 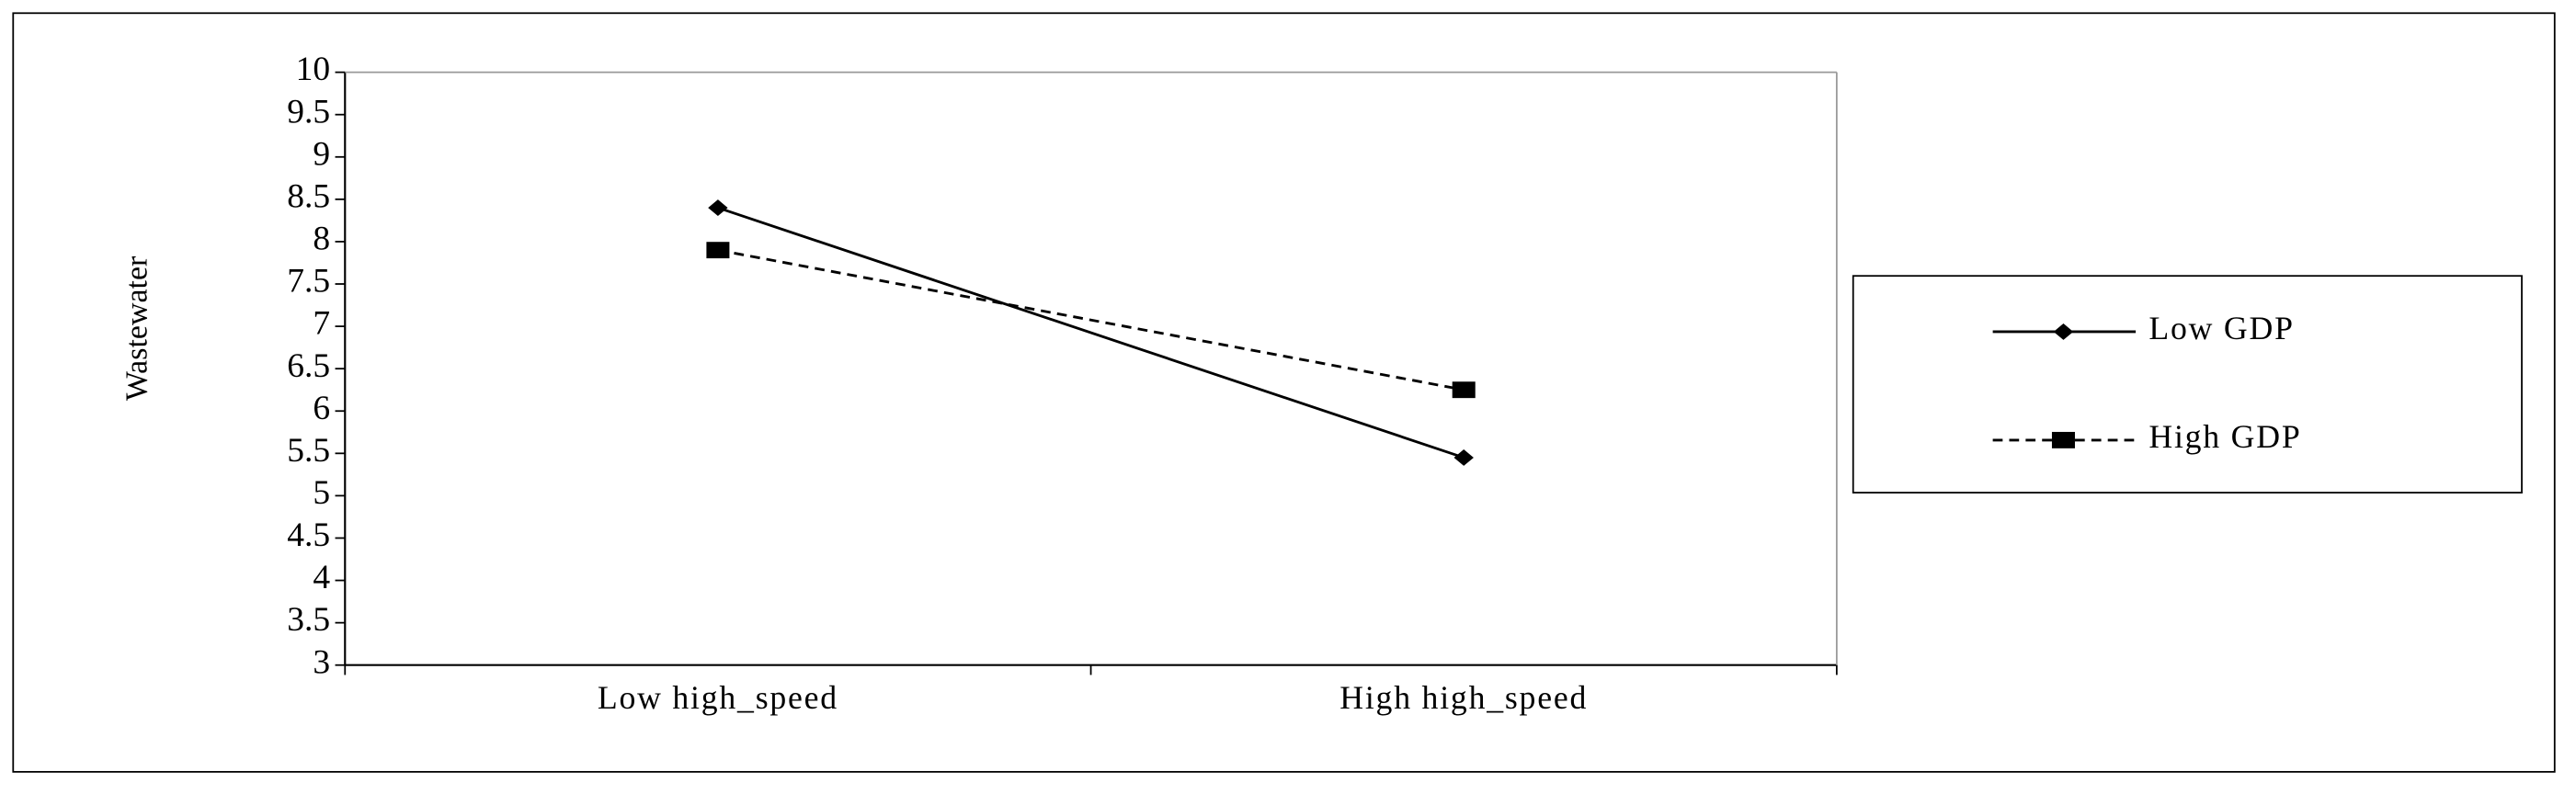 I want to click on y-tick-label: 4, so click(x=321, y=578).